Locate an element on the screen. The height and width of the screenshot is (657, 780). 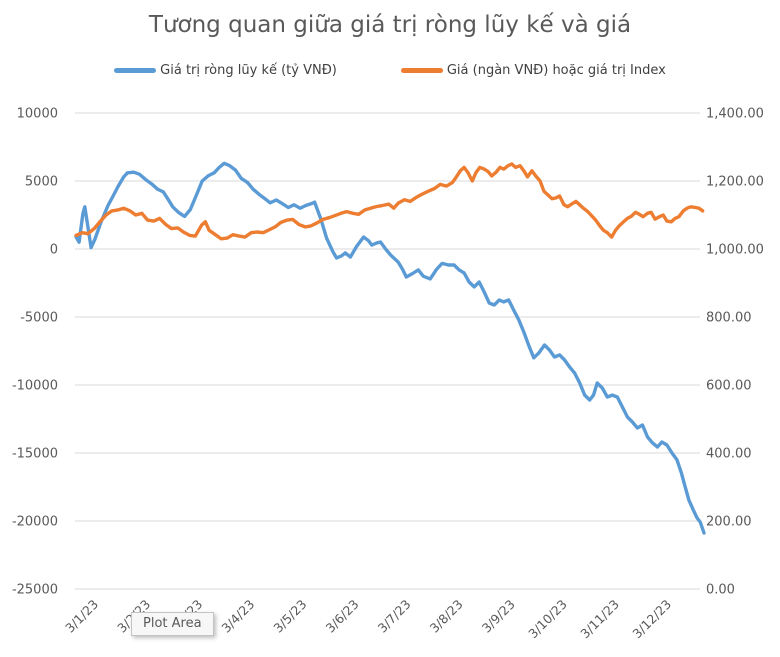
right-axis-tick-label: 1,000.00 is located at coordinates (735, 250).